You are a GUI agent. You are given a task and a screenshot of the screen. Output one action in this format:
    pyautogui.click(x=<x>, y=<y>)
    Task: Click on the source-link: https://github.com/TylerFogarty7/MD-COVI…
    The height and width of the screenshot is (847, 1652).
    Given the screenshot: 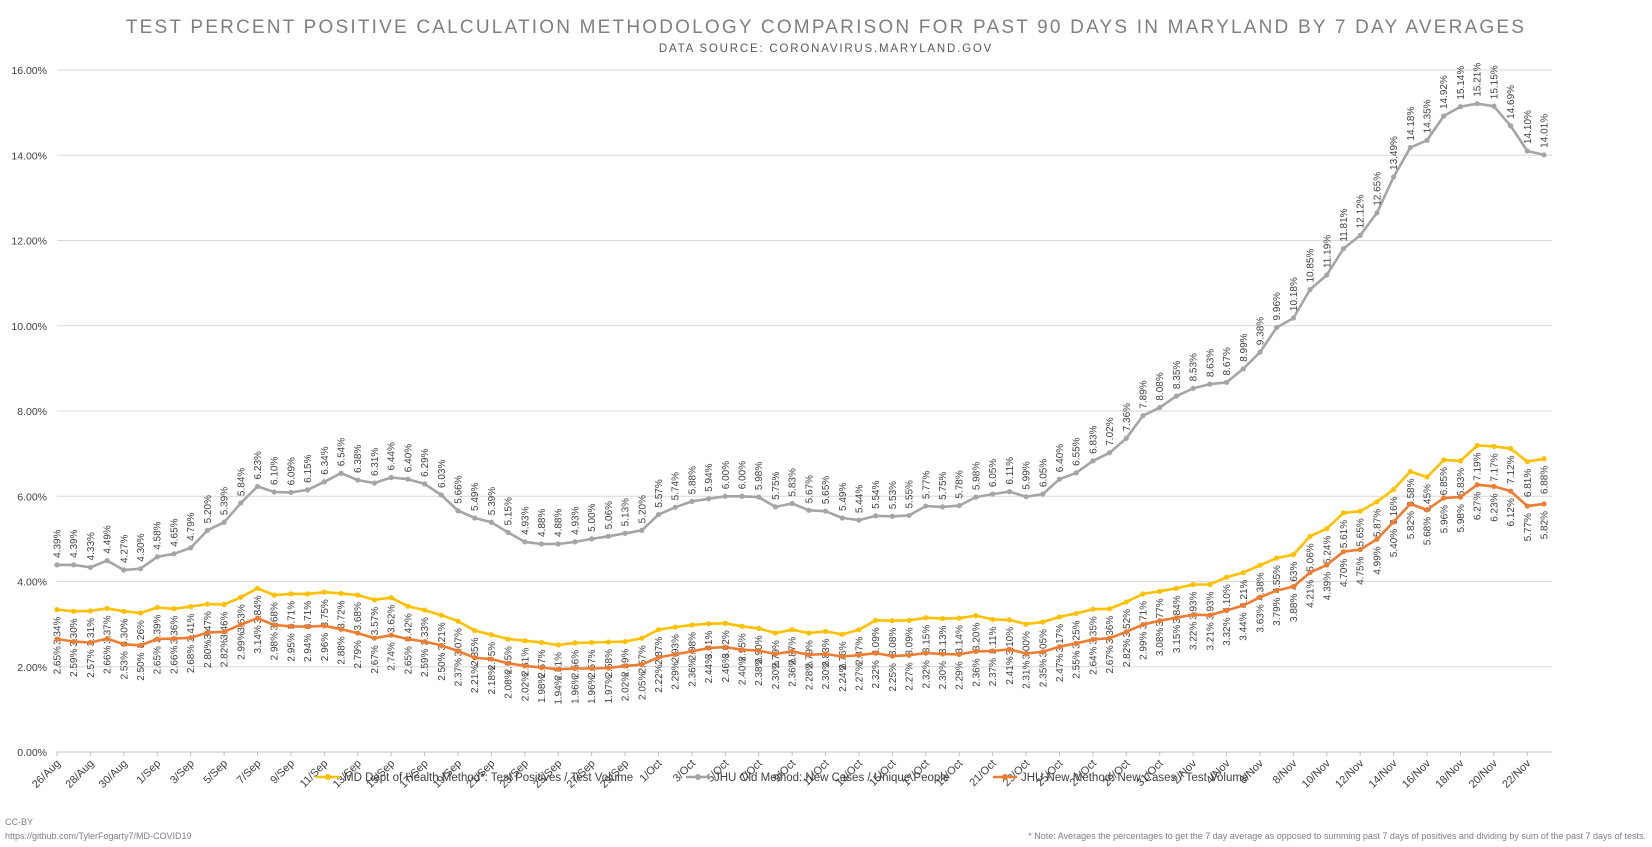 What is the action you would take?
    pyautogui.click(x=98, y=836)
    